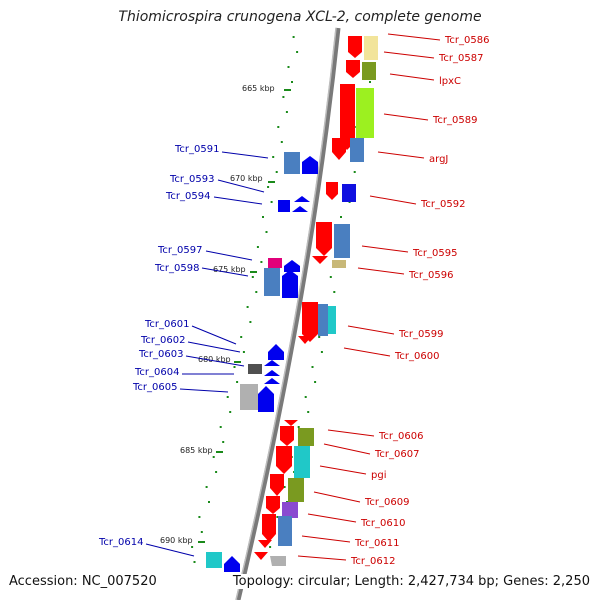 This screenshot has height=600, width=600. What do you see at coordinates (376, 543) in the screenshot?
I see `gene-label: Tcr_0611` at bounding box center [376, 543].